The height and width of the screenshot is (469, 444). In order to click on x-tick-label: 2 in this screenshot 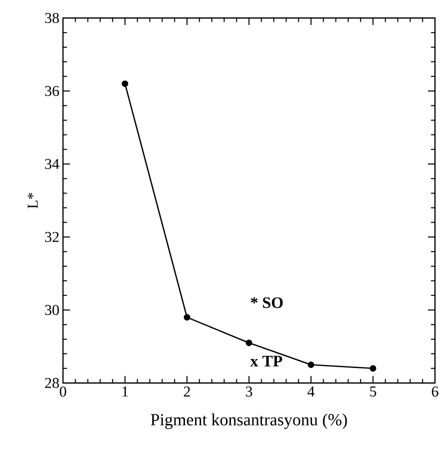, I will do `click(187, 391)`.